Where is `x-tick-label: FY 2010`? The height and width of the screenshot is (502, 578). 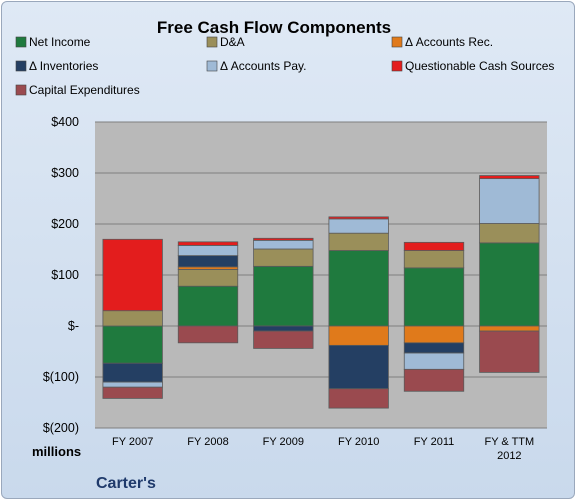 x-tick-label: FY 2010 is located at coordinates (358, 442).